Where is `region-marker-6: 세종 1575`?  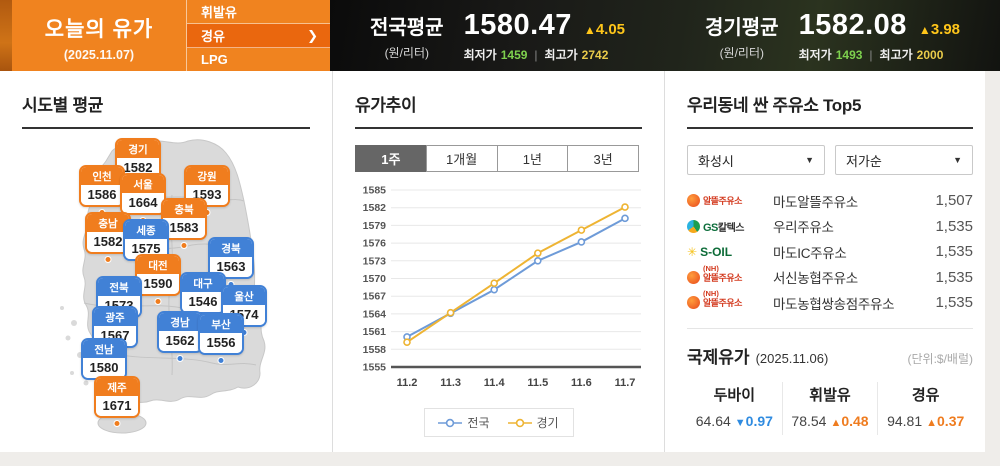
region-marker-6: 세종 1575 is located at coordinates (146, 244).